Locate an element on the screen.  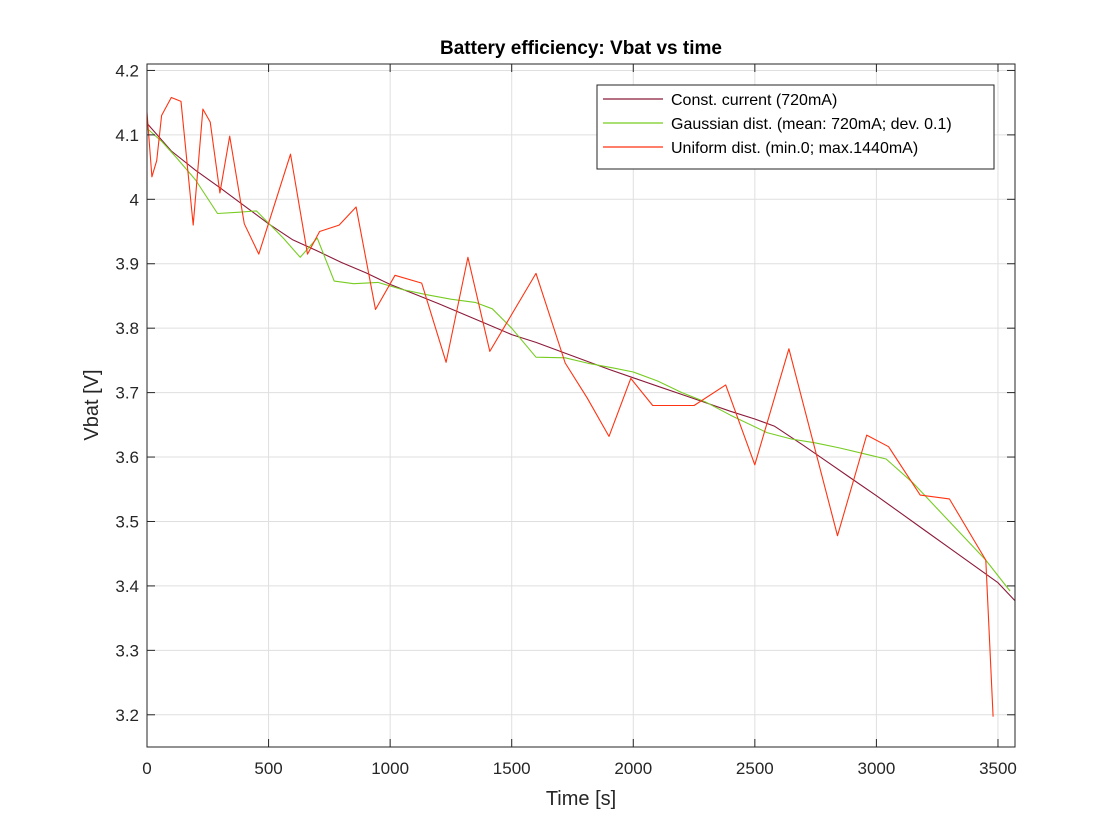
y-tick-label: 3.6 is located at coordinates (127, 457).